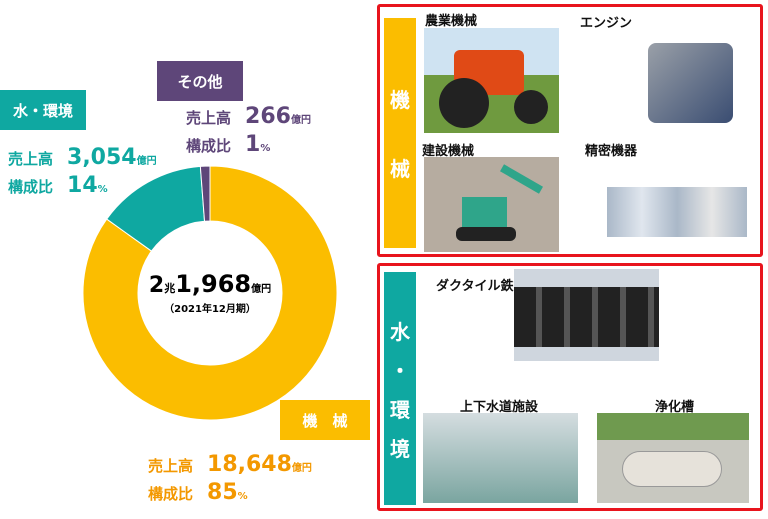 The image size is (768, 519). What do you see at coordinates (325, 420) in the screenshot?
I see `machinery-tag: 機 械` at bounding box center [325, 420].